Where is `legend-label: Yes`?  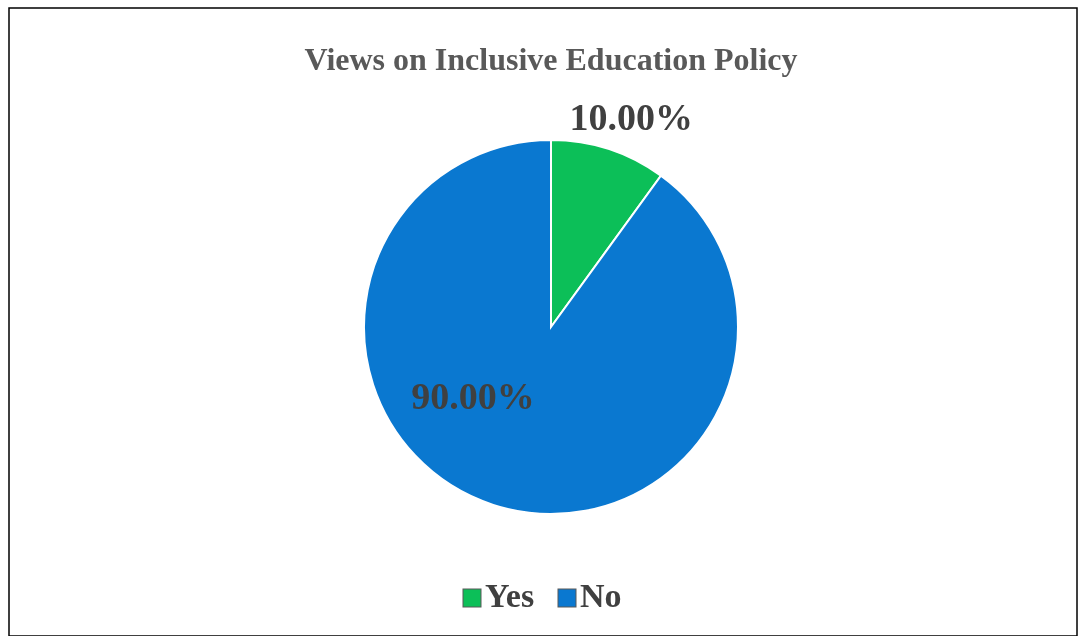
legend-label: Yes is located at coordinates (510, 595).